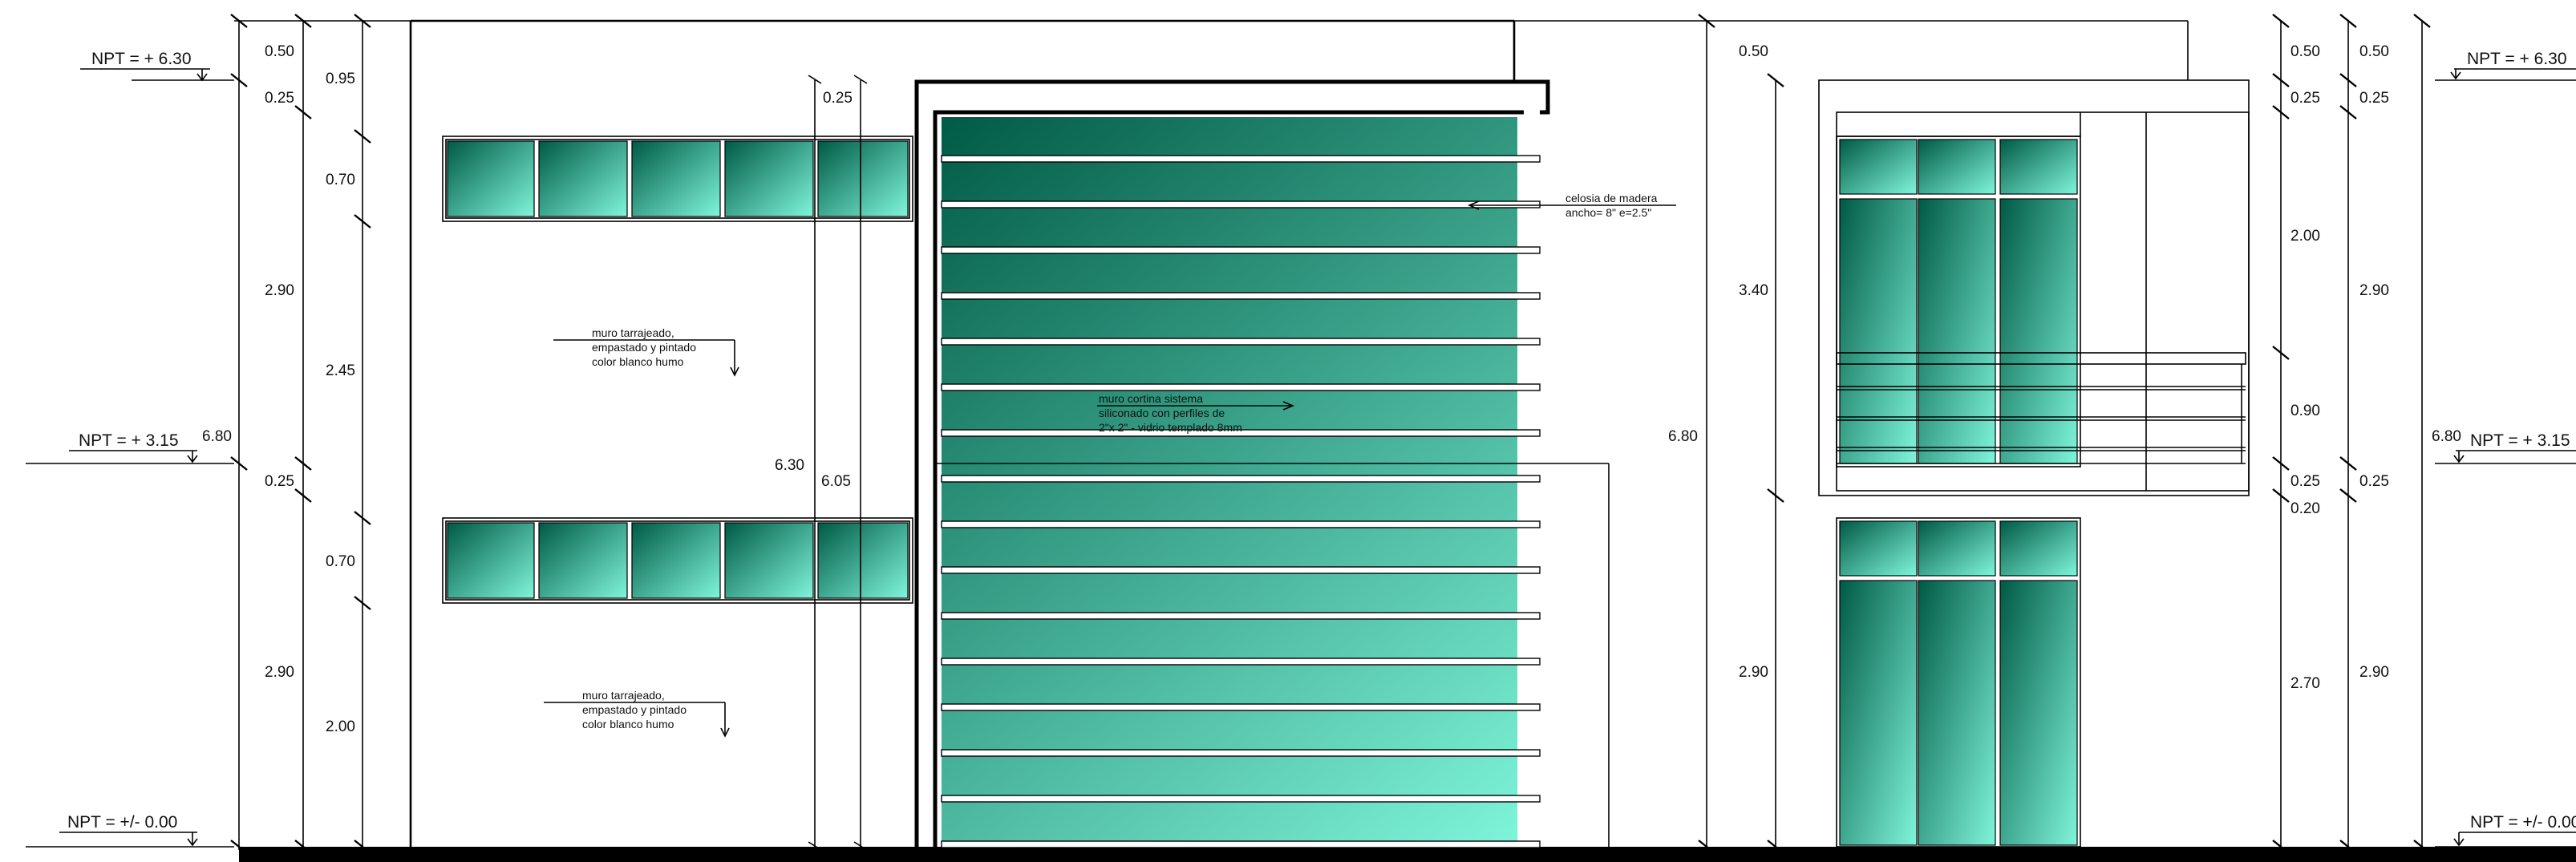  I want to click on svg-text: 0.95, so click(340, 79).